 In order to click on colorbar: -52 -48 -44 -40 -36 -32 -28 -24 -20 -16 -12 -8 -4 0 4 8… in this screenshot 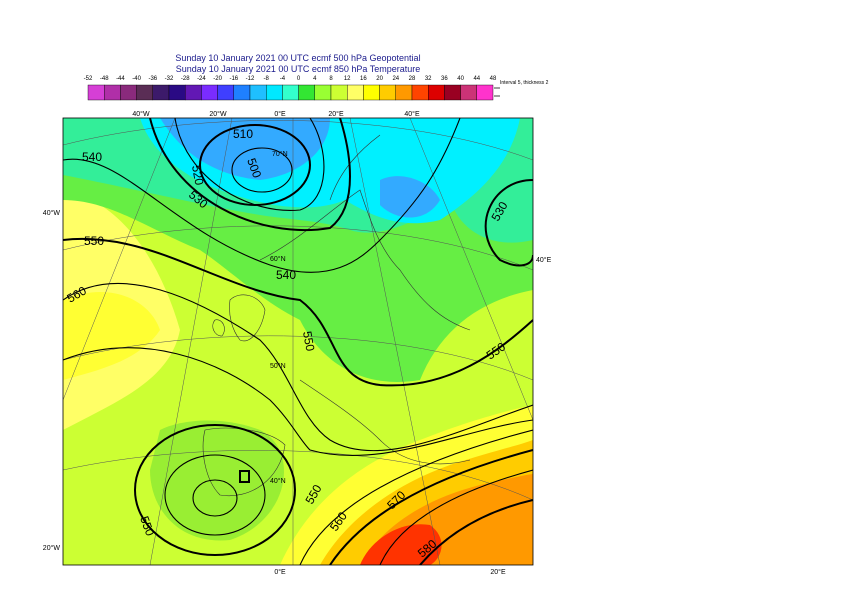, I will do `click(290, 88)`.